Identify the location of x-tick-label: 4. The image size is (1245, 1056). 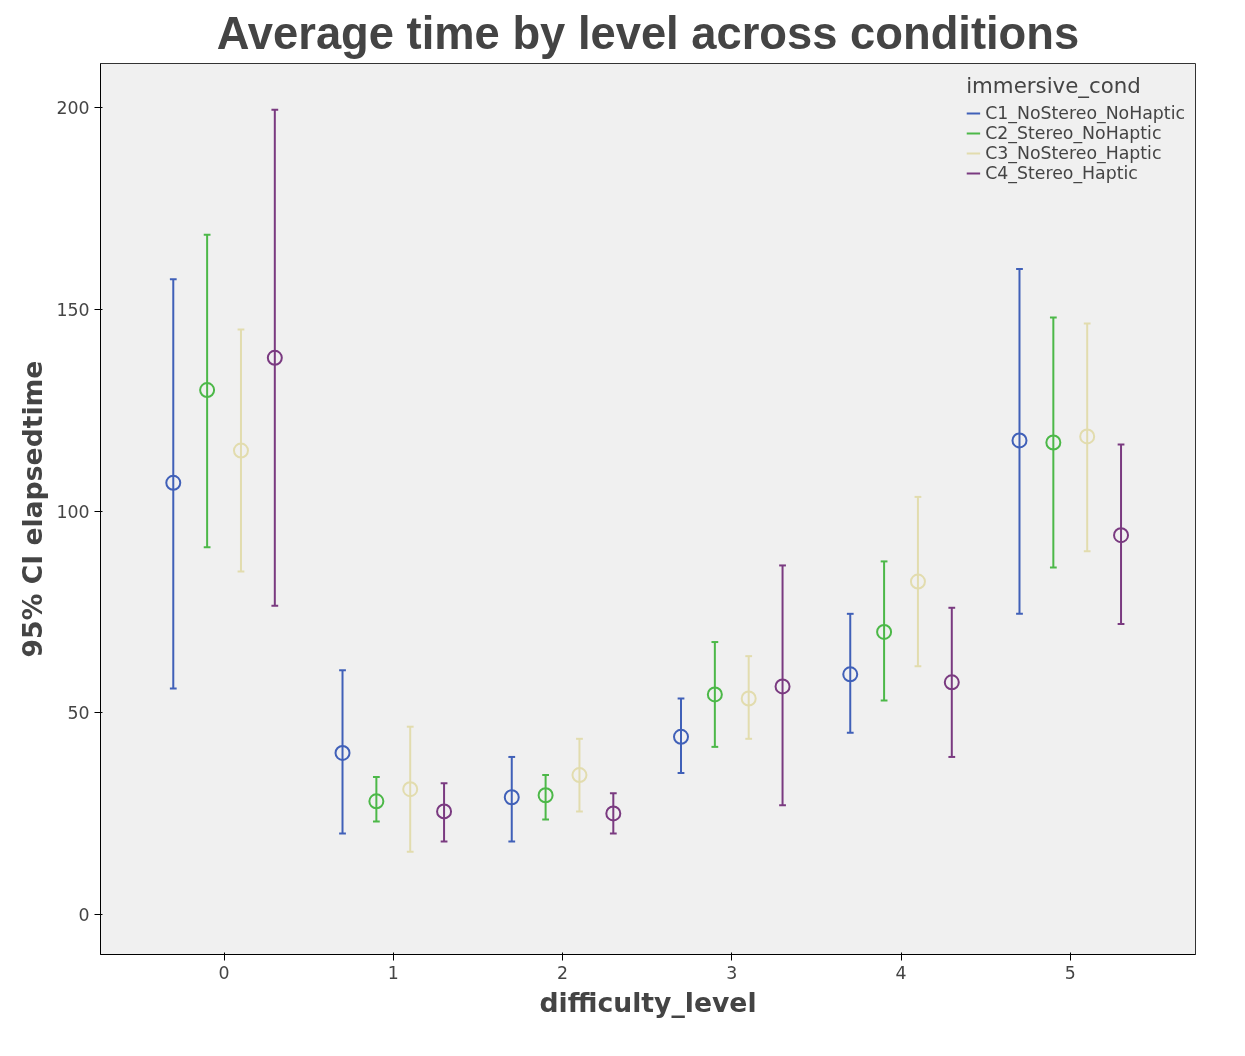
(901, 972).